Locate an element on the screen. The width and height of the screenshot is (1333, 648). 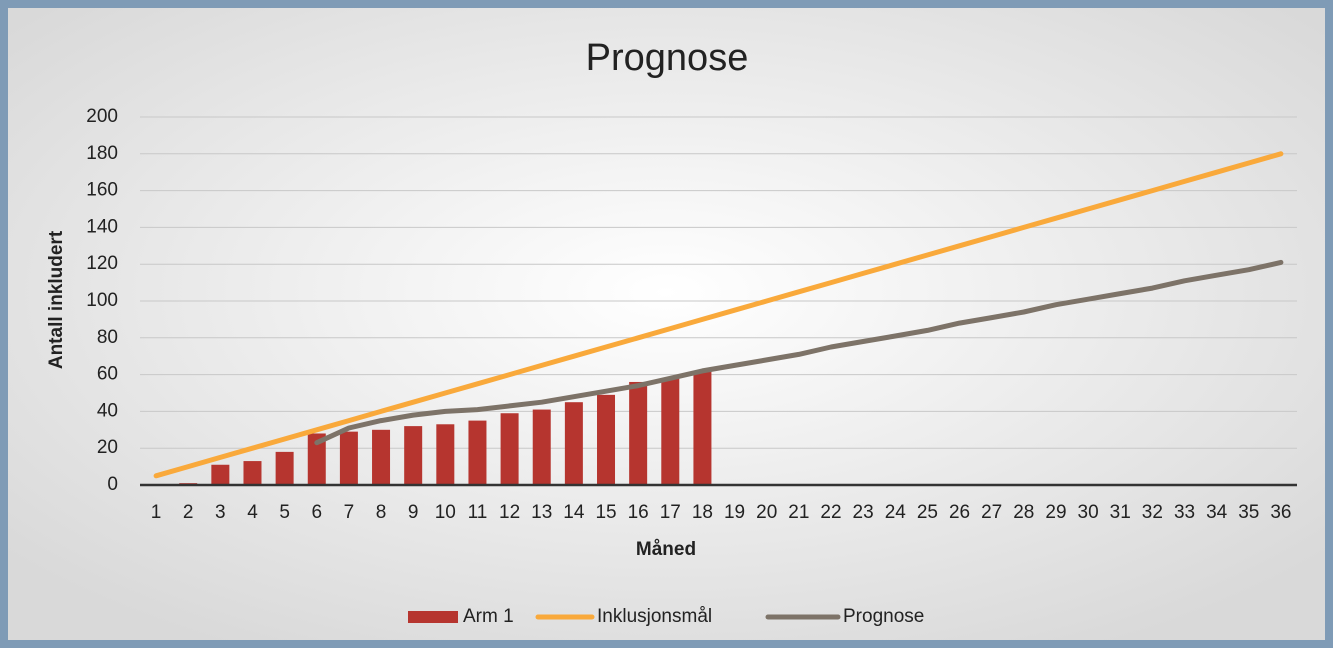
y-axis-title: Antall inkludert is located at coordinates (56, 299).